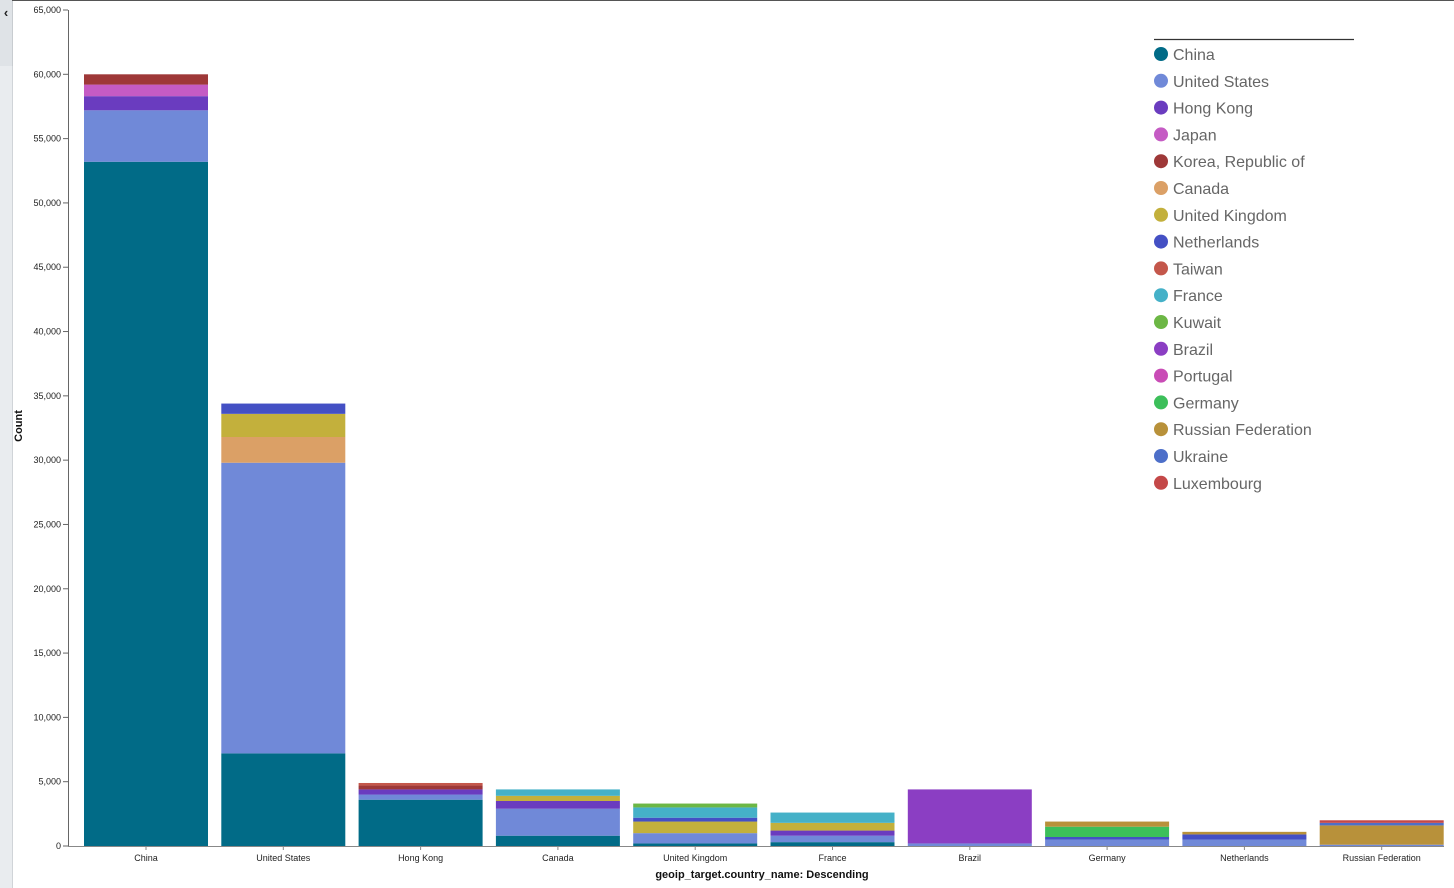  Describe the element at coordinates (146, 503) in the screenshot. I see `bar-china-china` at that location.